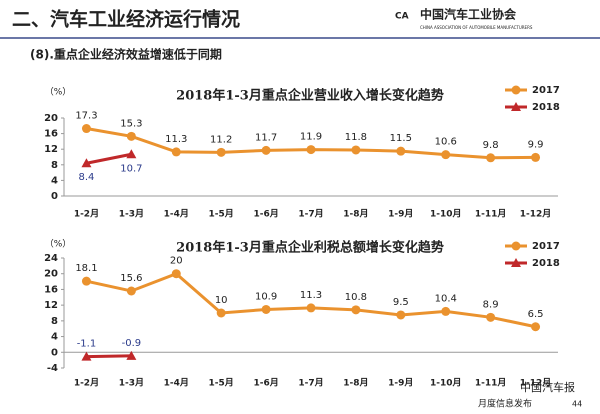 This screenshot has width=600, height=414. What do you see at coordinates (536, 314) in the screenshot?
I see `data-label: 6.5` at bounding box center [536, 314].